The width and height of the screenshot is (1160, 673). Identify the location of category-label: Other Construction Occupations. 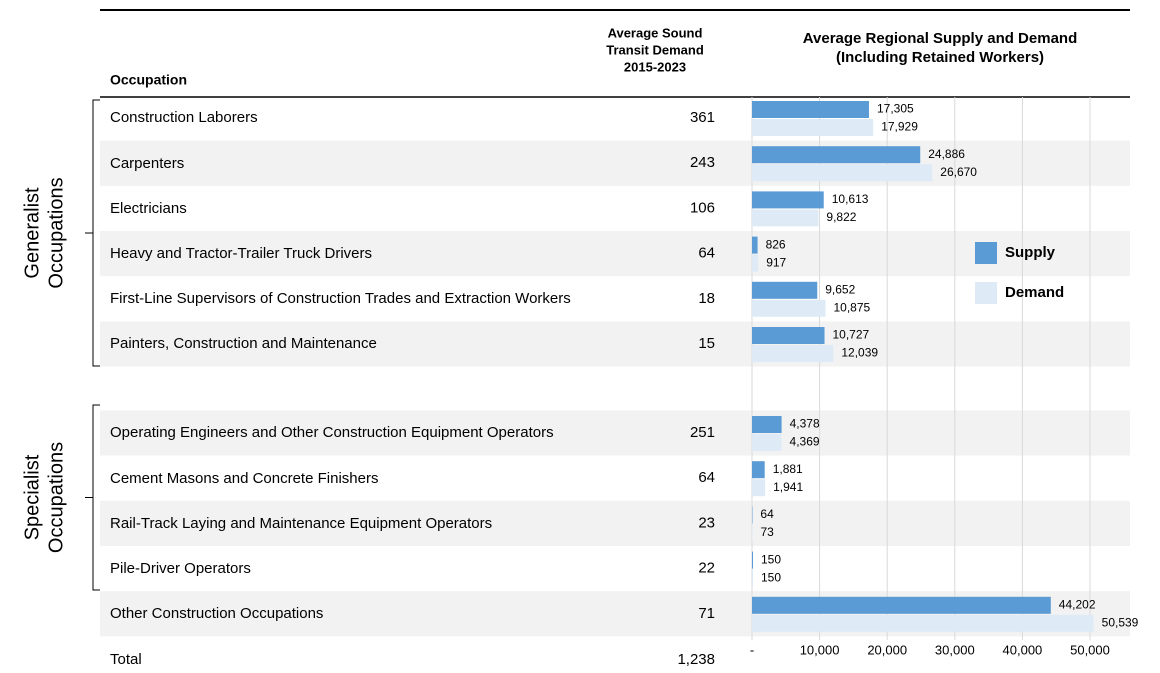
(217, 614).